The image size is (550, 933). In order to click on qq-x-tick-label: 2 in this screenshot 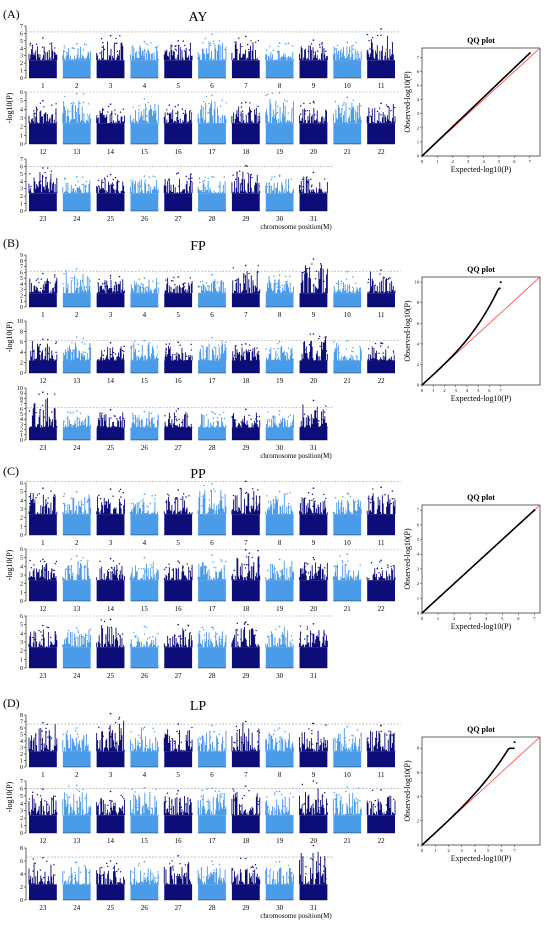, I will do `click(454, 618)`.